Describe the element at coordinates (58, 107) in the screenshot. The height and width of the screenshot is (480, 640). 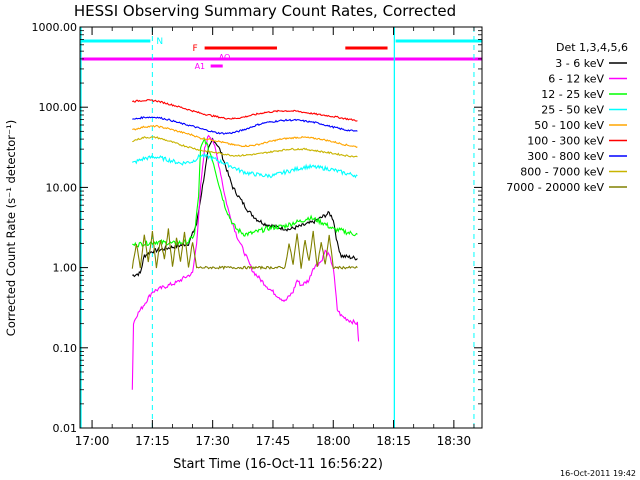
I see `y-tick-label: 100.00` at that location.